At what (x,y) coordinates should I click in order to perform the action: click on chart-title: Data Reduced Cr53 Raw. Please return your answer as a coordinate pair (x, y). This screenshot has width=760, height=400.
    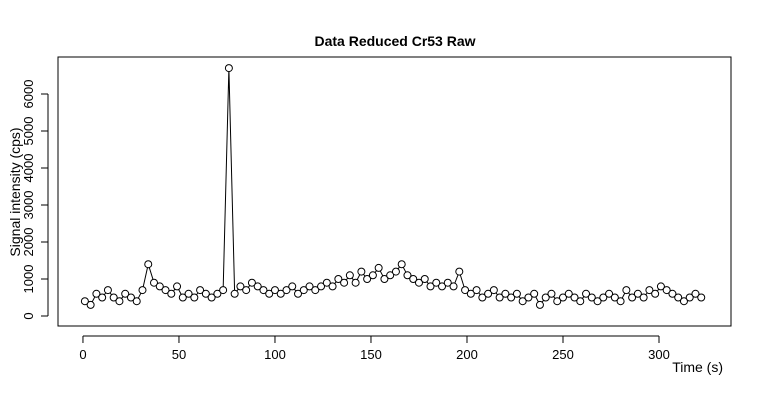
    Looking at the image, I should click on (394, 41).